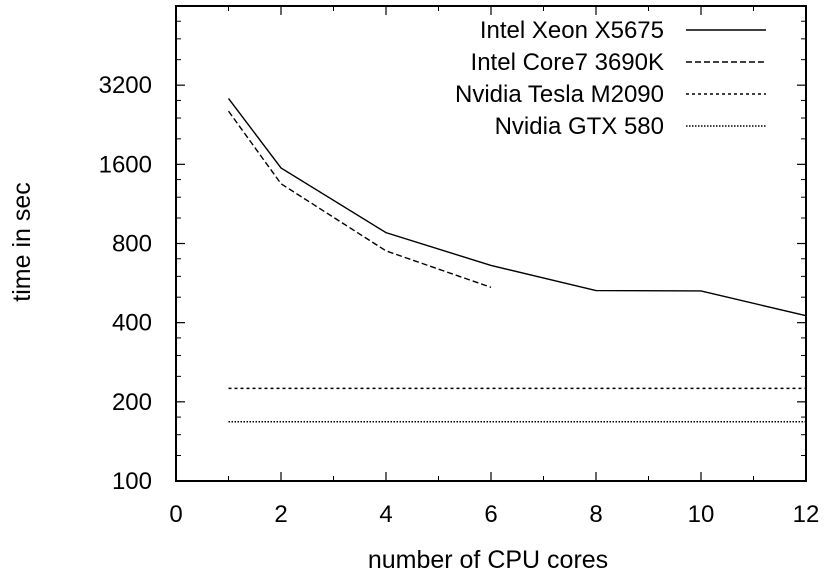 This screenshot has height=579, width=834. Describe the element at coordinates (175, 514) in the screenshot. I see `x-tick-label: 0` at that location.